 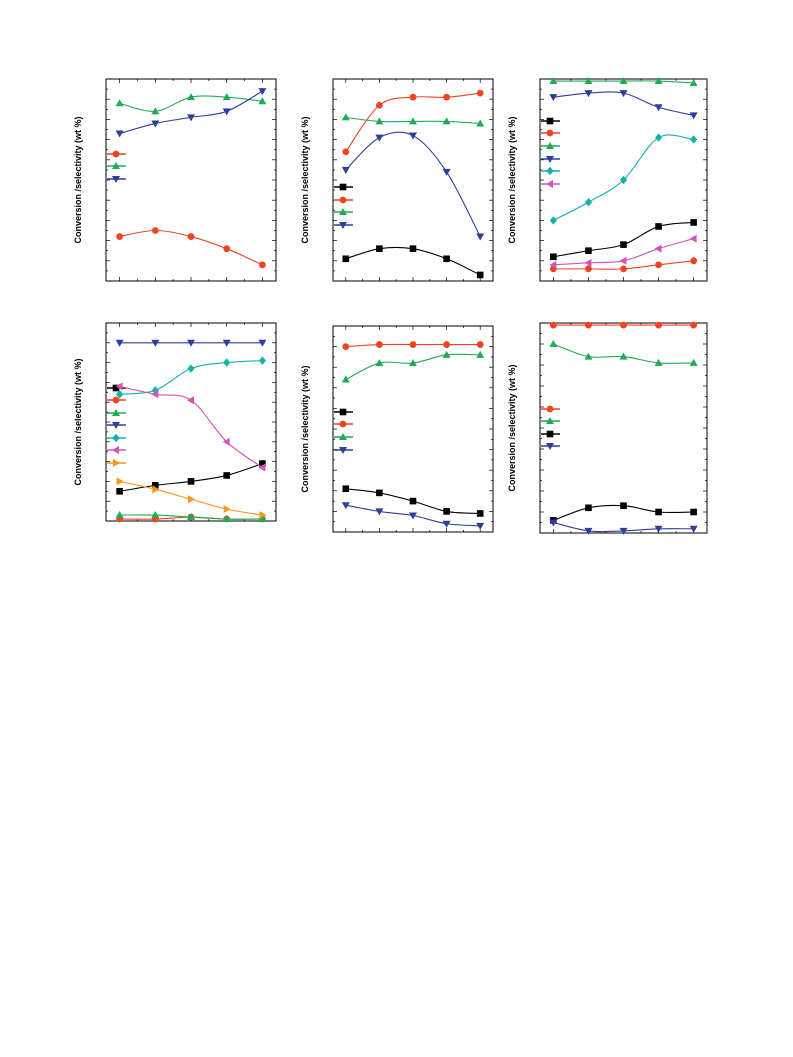 What do you see at coordinates (191, 180) in the screenshot?
I see `plot-frame` at bounding box center [191, 180].